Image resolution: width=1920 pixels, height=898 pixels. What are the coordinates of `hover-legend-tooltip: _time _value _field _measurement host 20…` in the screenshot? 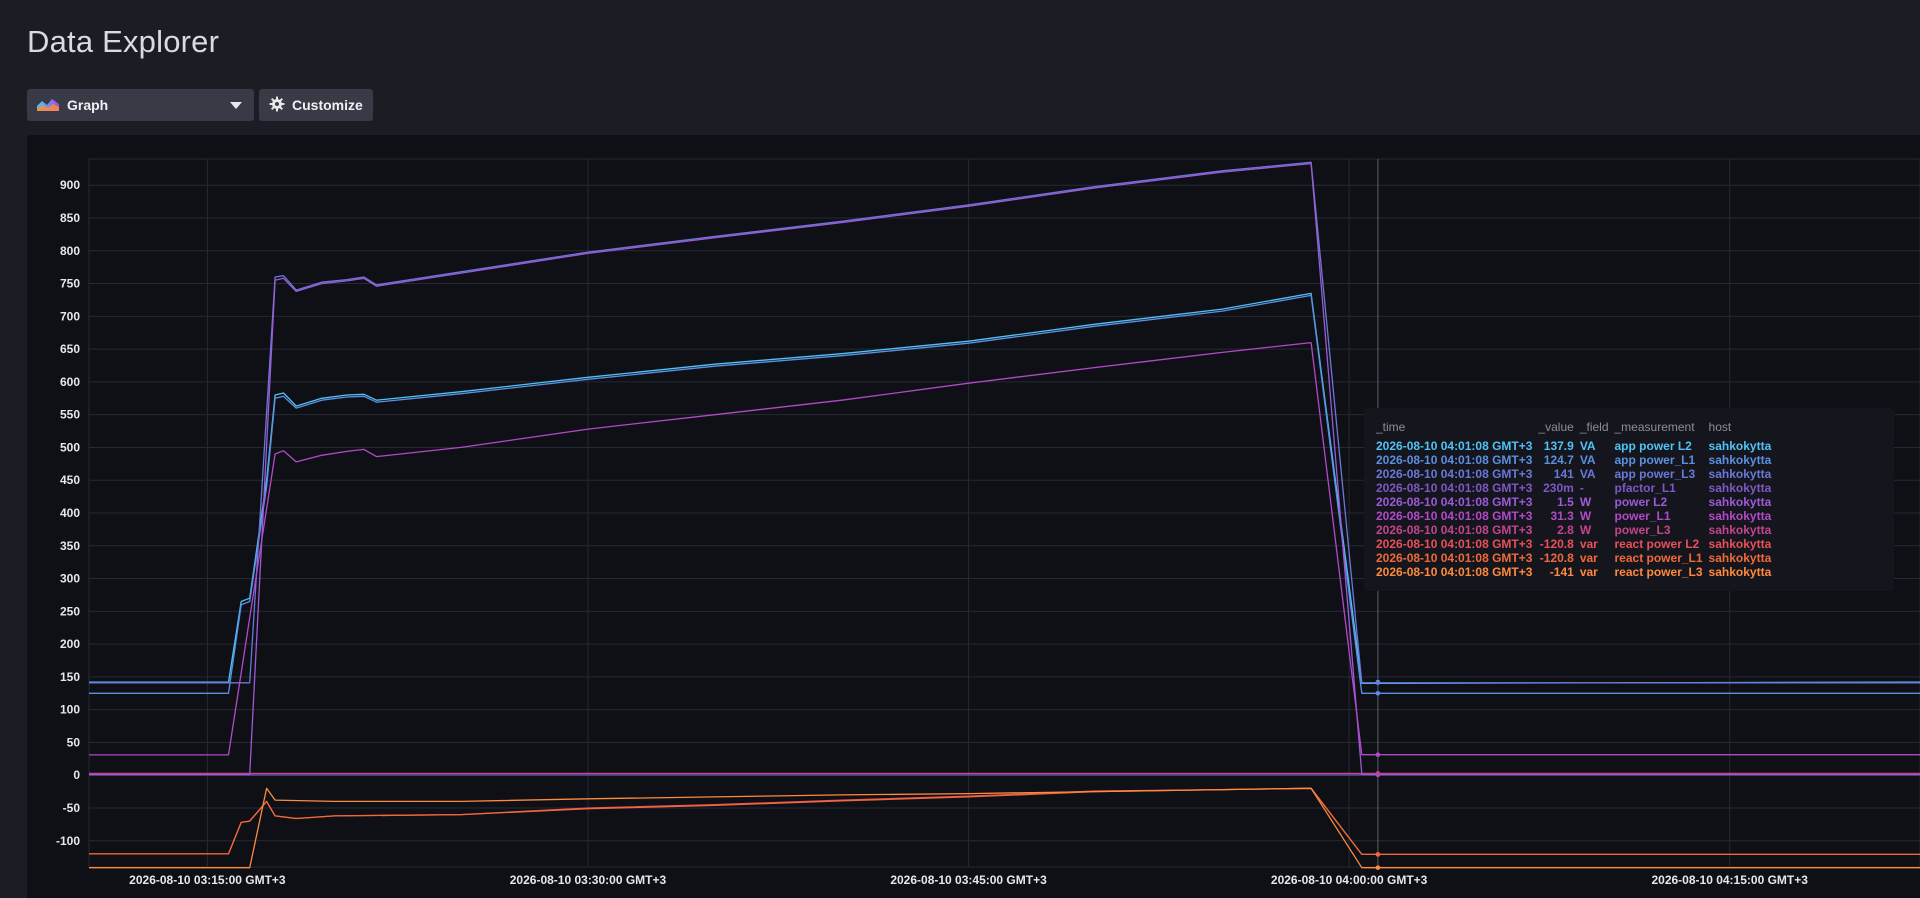 It's located at (1629, 499).